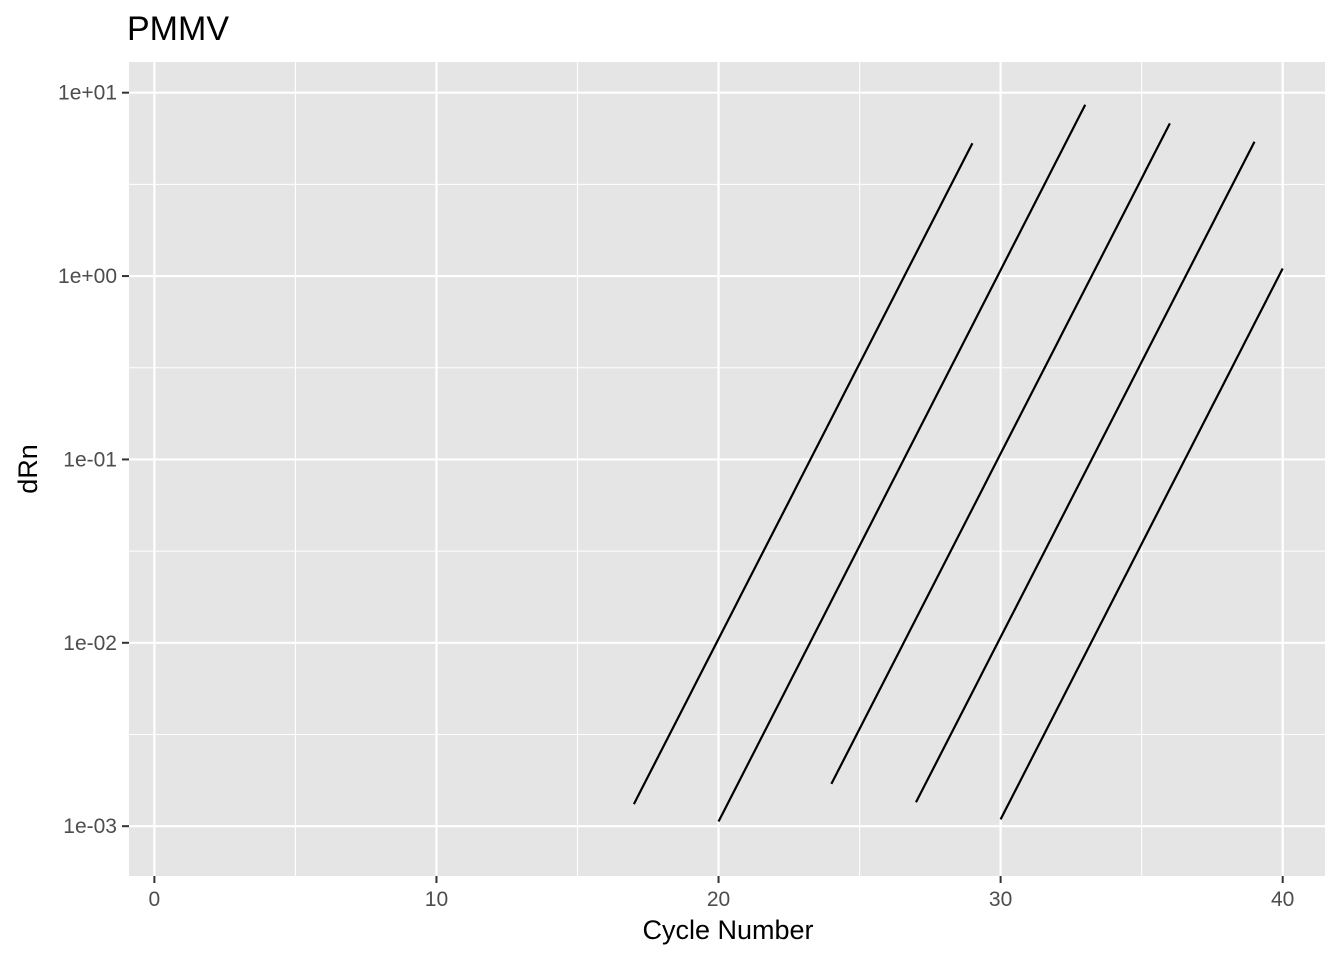 The width and height of the screenshot is (1344, 960). I want to click on y-axis: 1e-03 1e-02 1e-01 1e+00 1e+01, so click(93, 460).